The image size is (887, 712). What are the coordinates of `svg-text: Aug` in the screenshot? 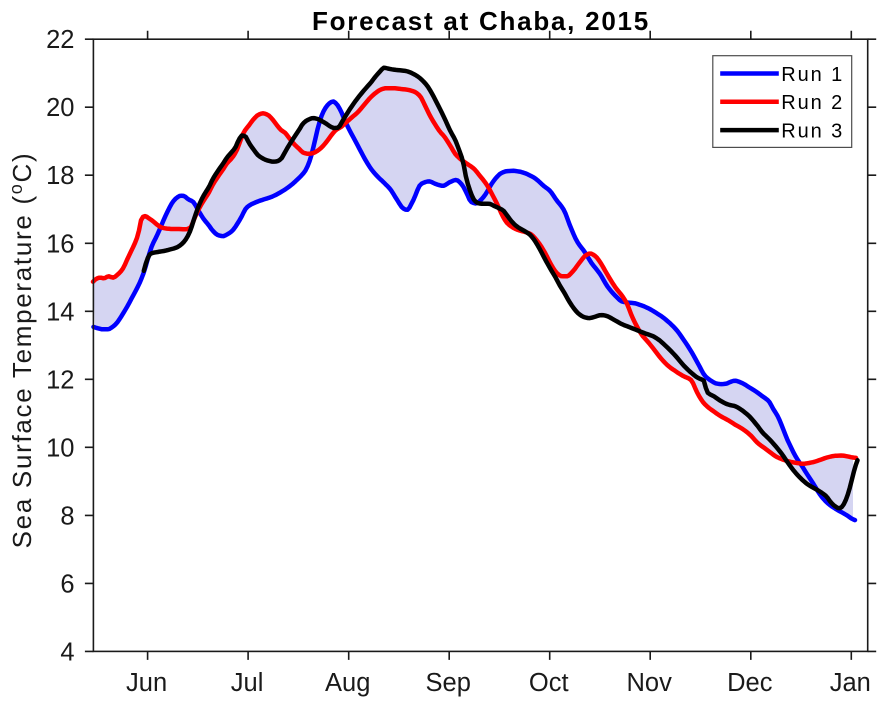 It's located at (347, 683).